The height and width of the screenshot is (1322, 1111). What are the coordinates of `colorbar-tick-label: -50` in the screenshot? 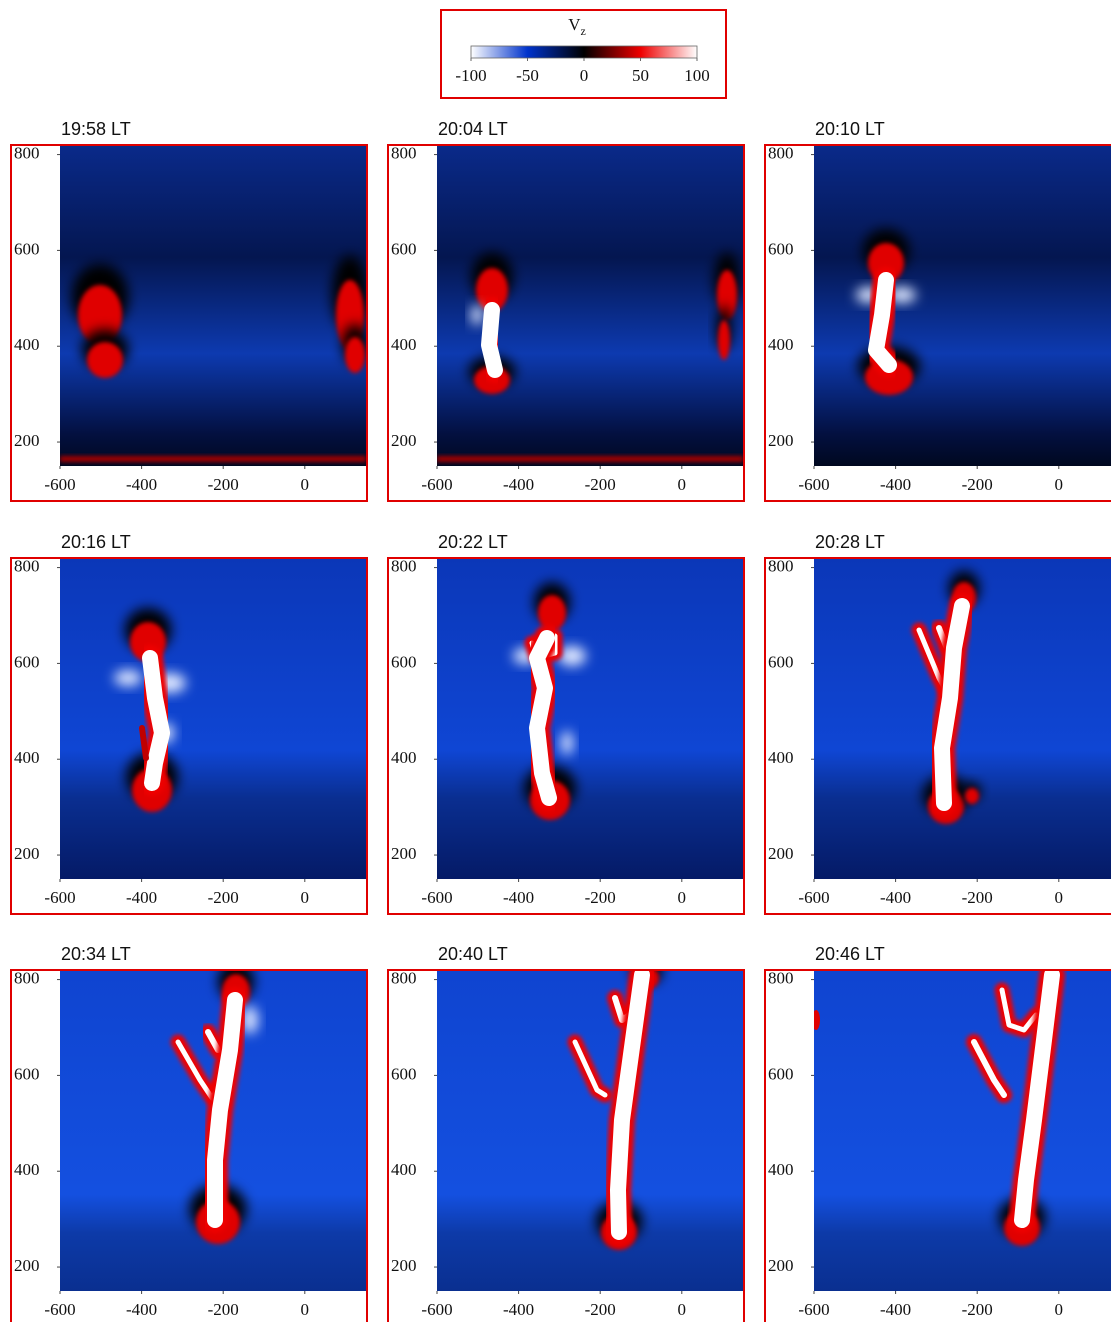 It's located at (527, 75).